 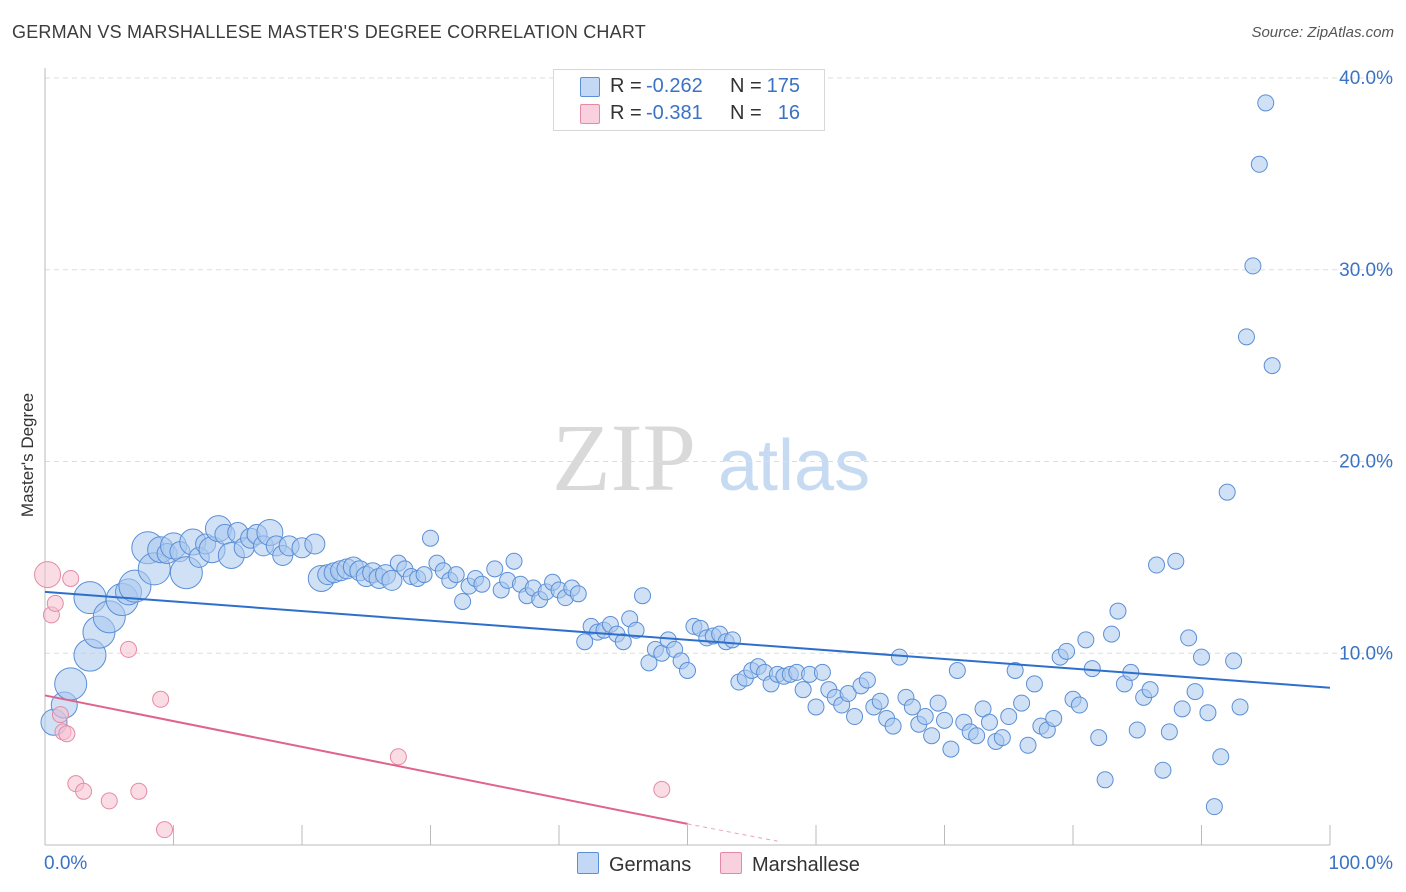 What do you see at coordinates (1322, 32) in the screenshot?
I see `source-label: Source: ZipAtlas.com` at bounding box center [1322, 32].